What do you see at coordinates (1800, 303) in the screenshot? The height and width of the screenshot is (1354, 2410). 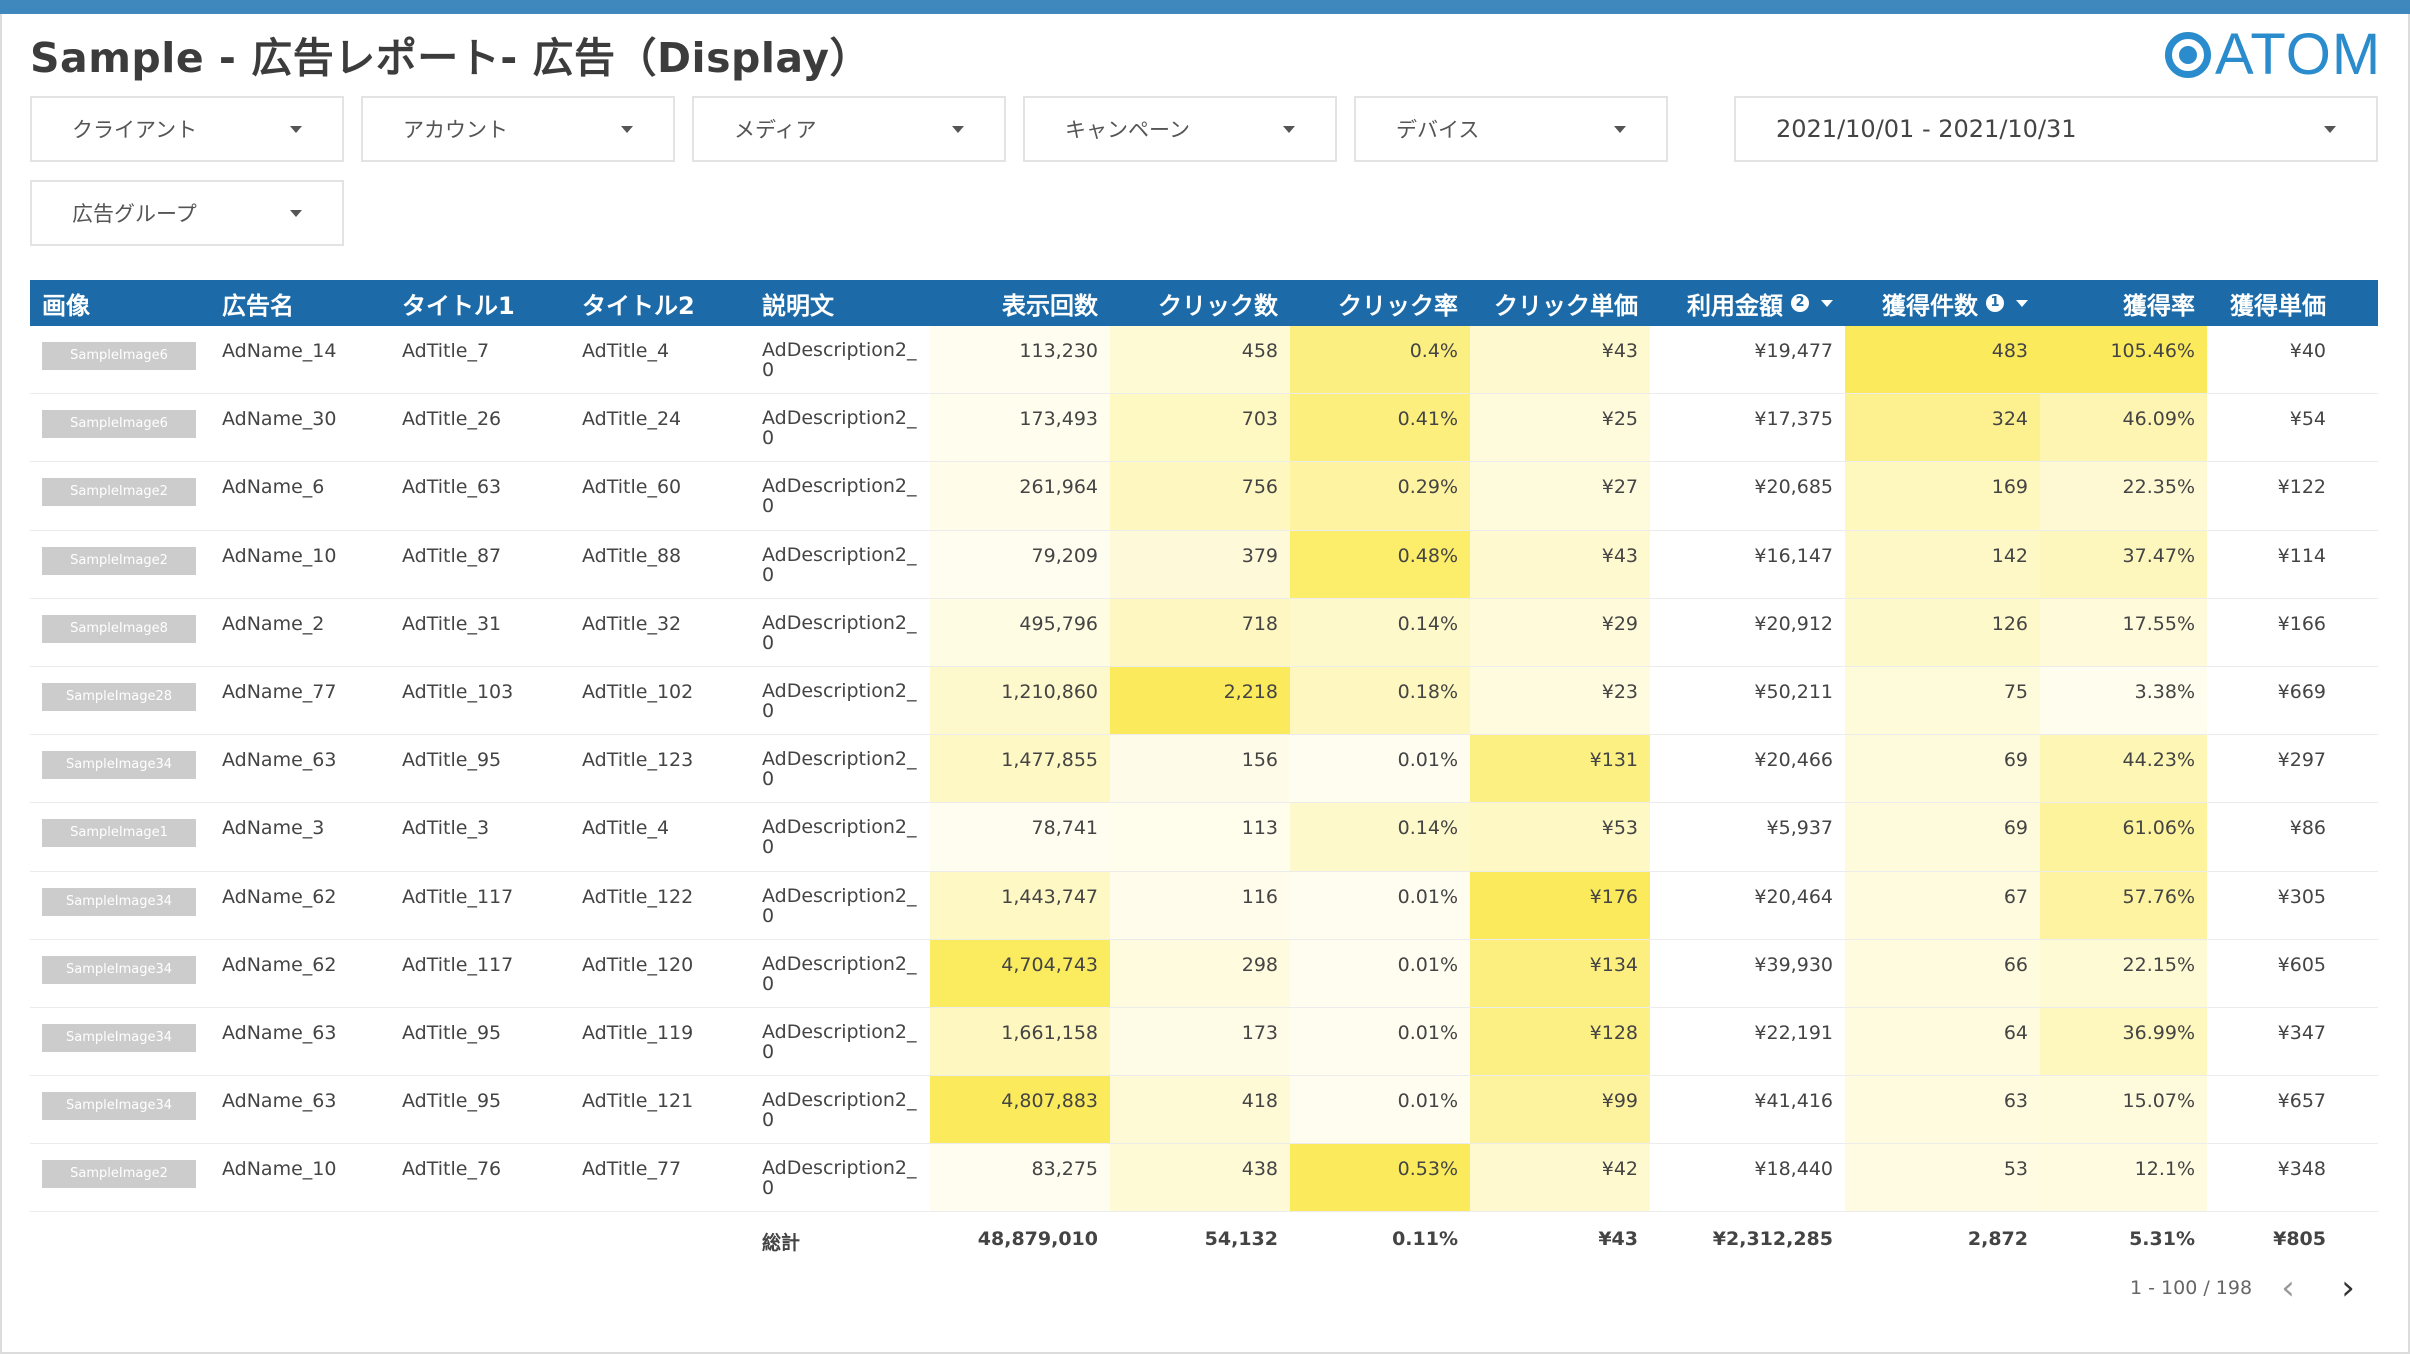 I see `sort-order-badge-icon: 2` at bounding box center [1800, 303].